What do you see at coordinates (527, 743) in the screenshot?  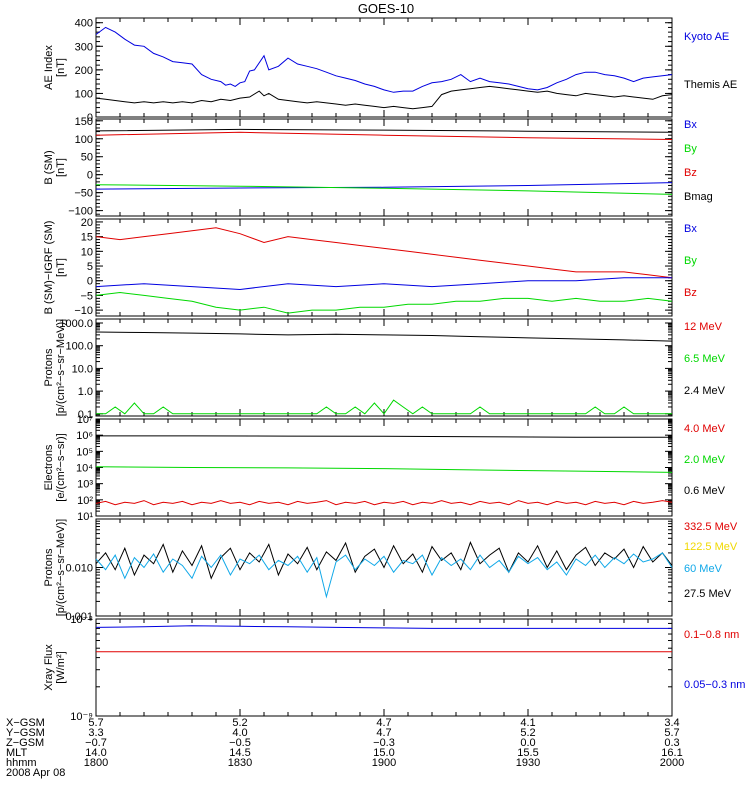 I see `x-row-value: 0.0` at bounding box center [527, 743].